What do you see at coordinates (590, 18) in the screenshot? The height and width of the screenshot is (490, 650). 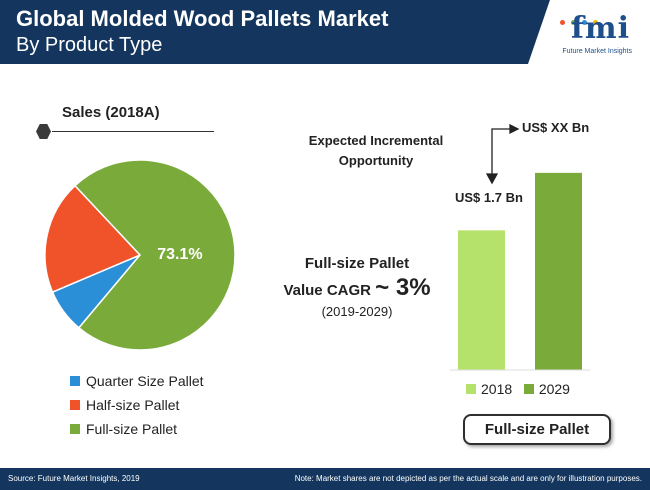 I see `logo-dots-icon` at bounding box center [590, 18].